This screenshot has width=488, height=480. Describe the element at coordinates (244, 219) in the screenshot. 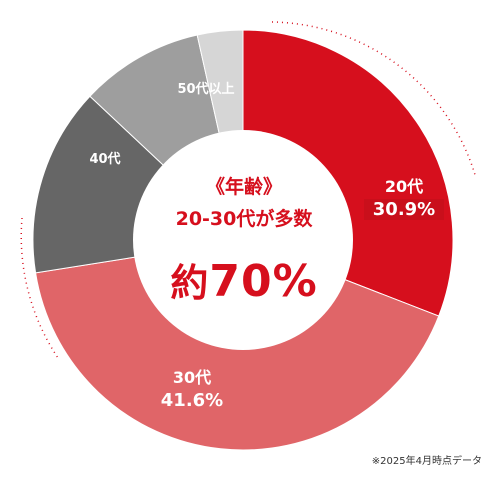

I see `center-subtitle: 20-30代が多数` at that location.